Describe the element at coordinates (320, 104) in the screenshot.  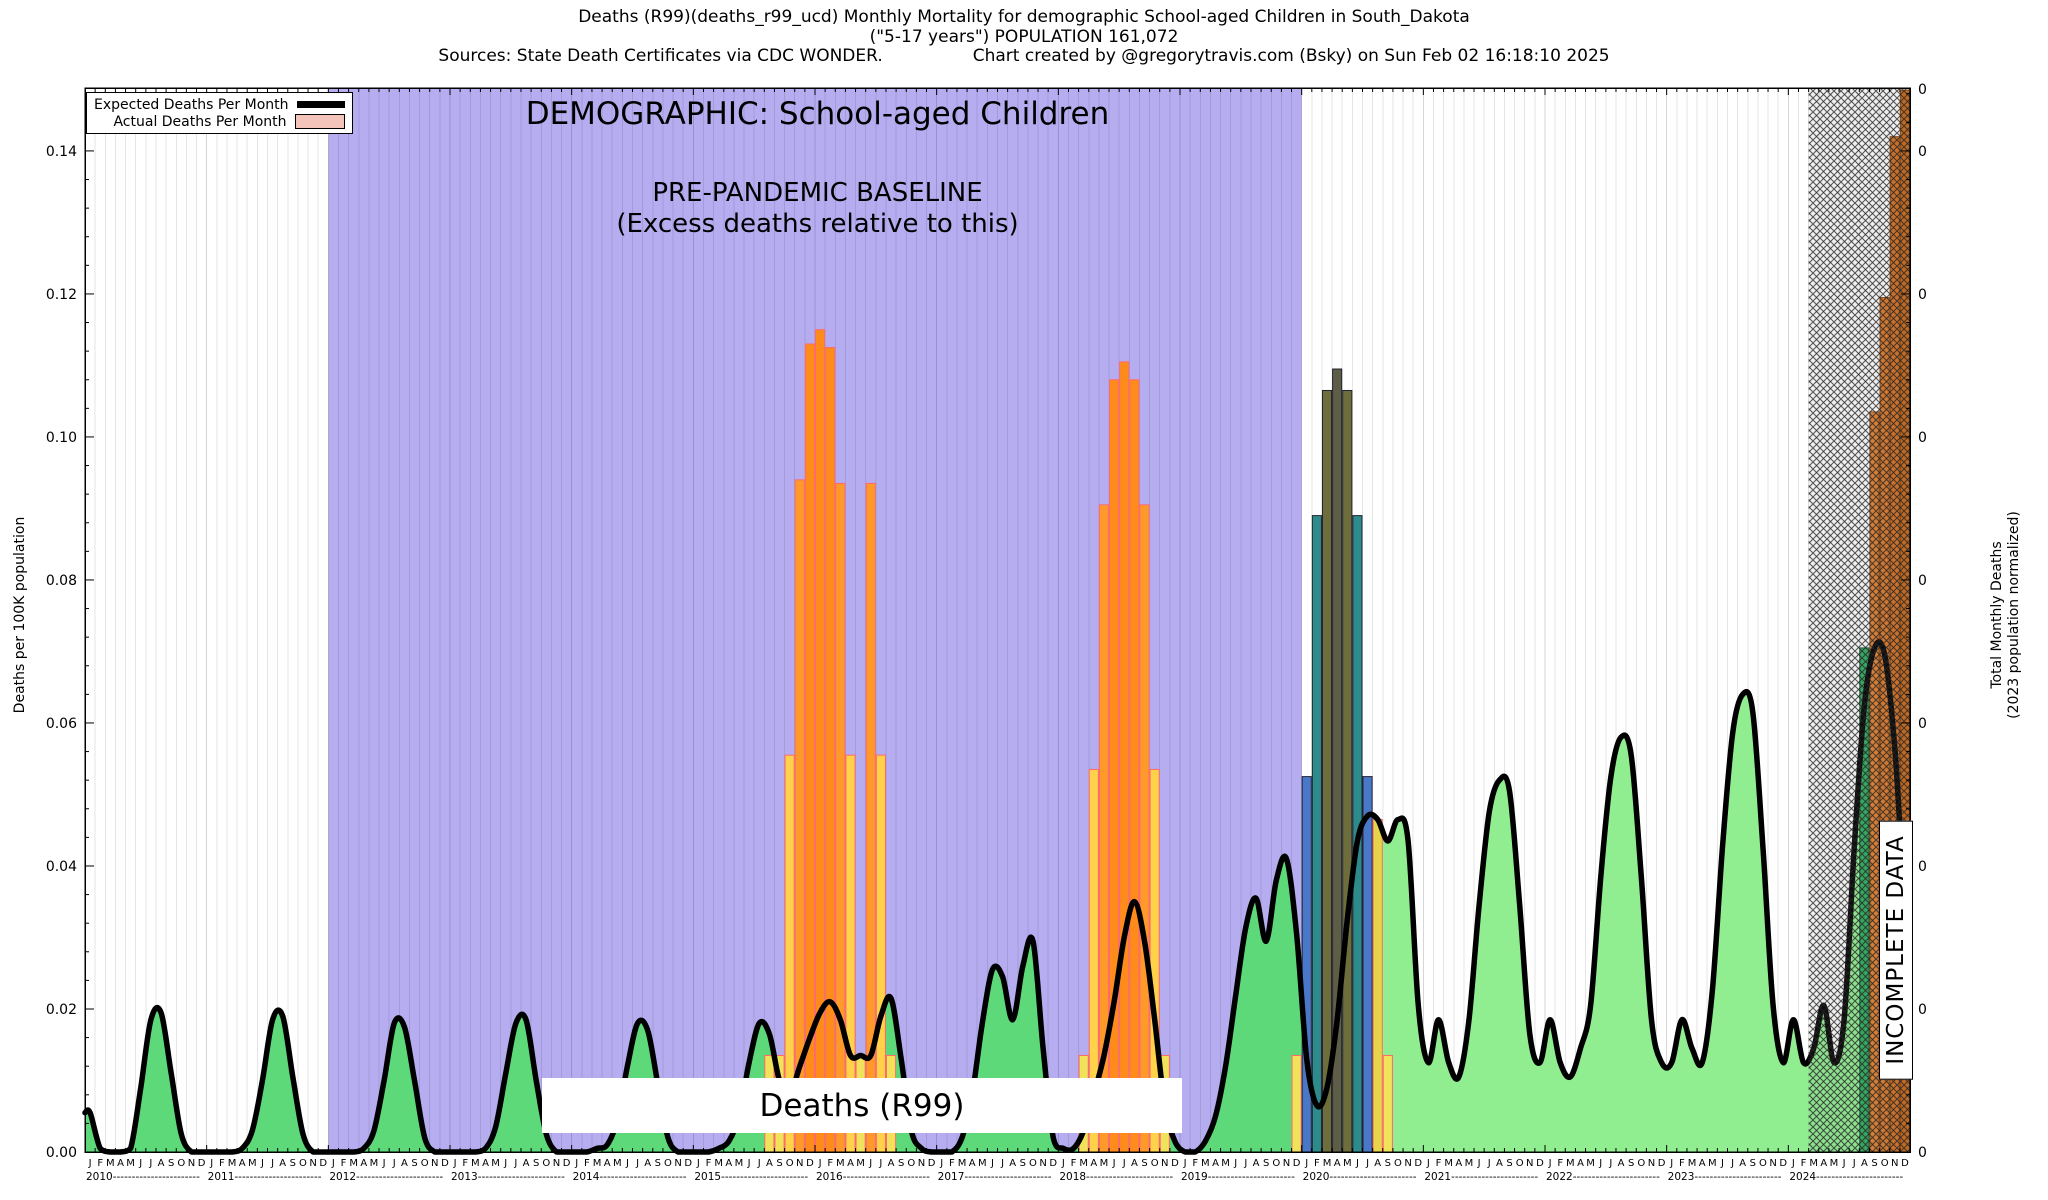
I see `expected-line-swatch` at that location.